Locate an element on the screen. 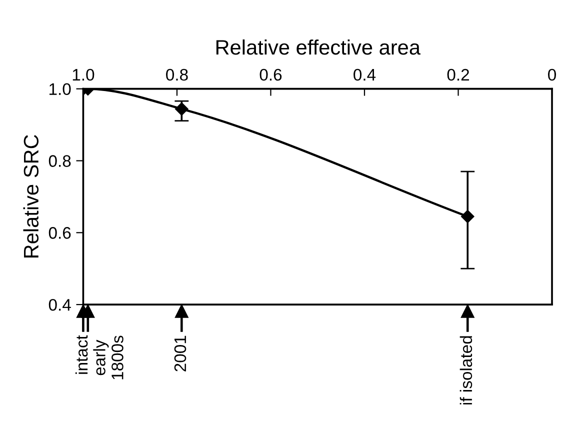 The height and width of the screenshot is (423, 586). y-tick-label: 1.0 is located at coordinates (60, 89).